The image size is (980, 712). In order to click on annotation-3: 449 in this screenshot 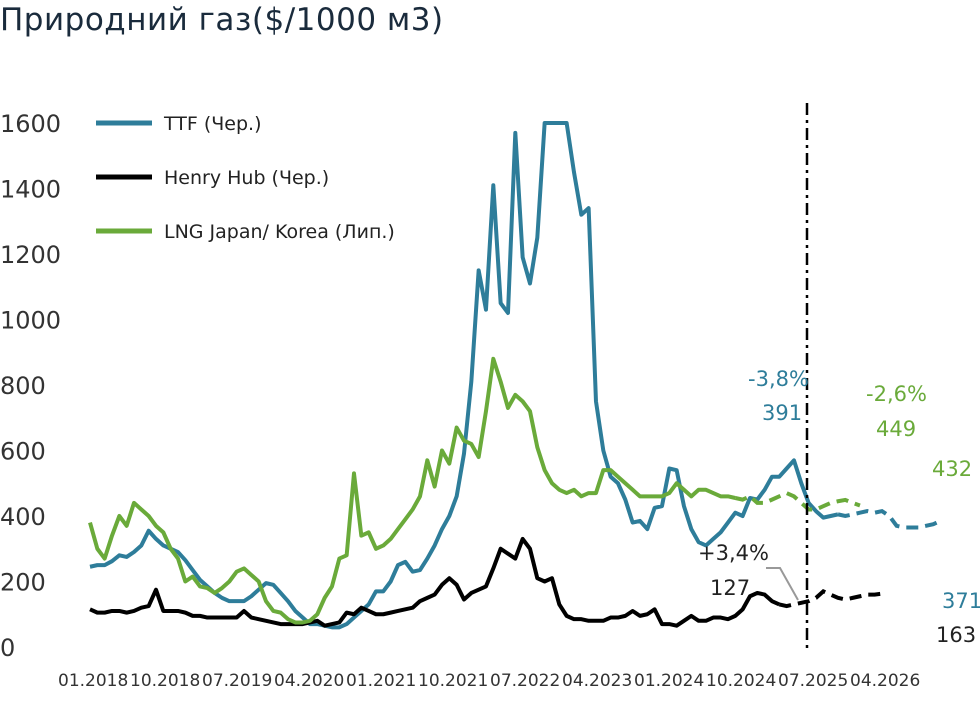, I will do `click(896, 429)`.